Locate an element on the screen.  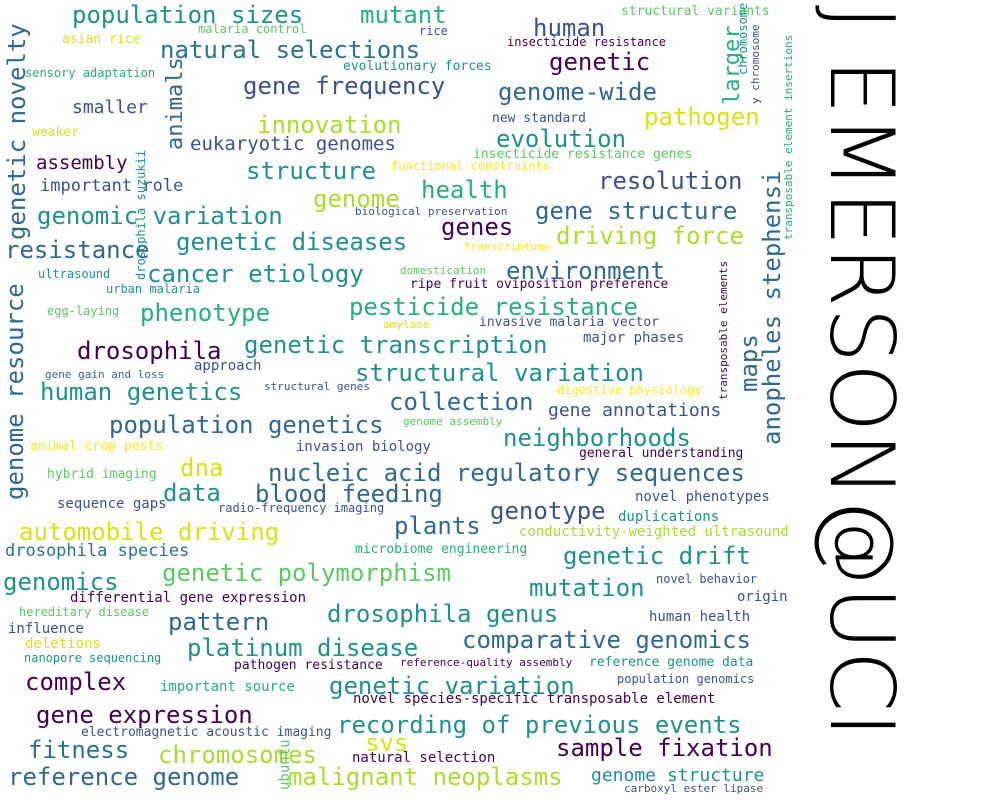
cloud-word: electromagnetic acoustic imaging is located at coordinates (206, 732).